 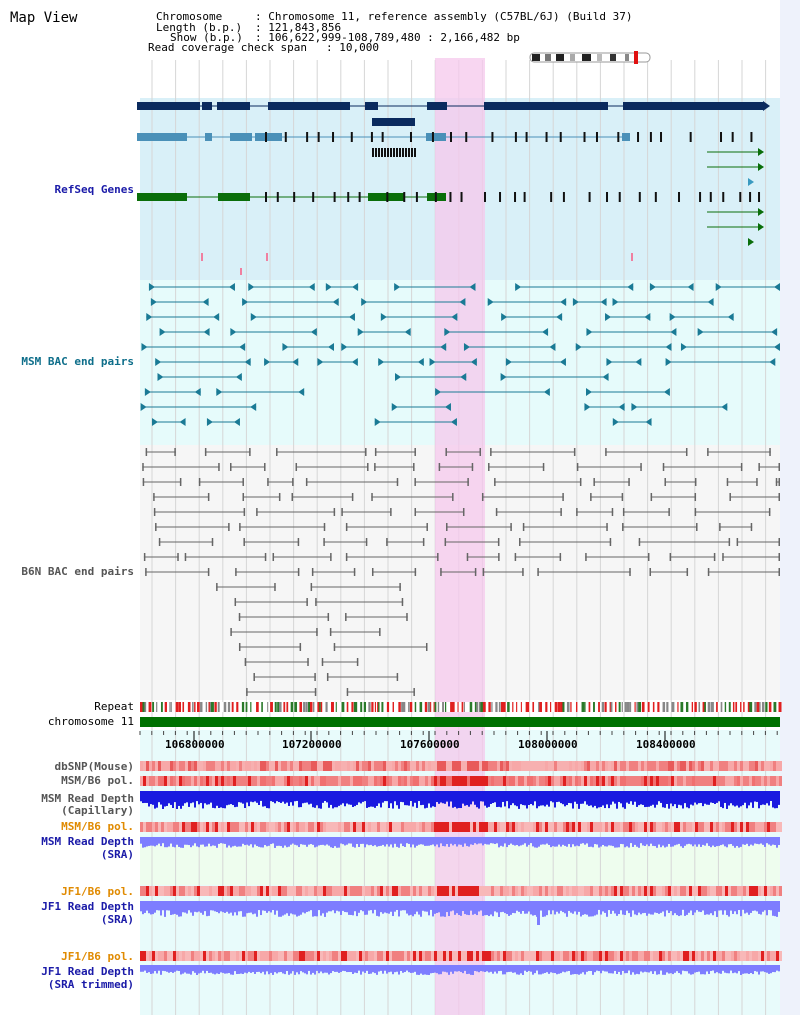 I want to click on track-label-refseq-genes: RefSeq Genes, so click(x=94, y=189).